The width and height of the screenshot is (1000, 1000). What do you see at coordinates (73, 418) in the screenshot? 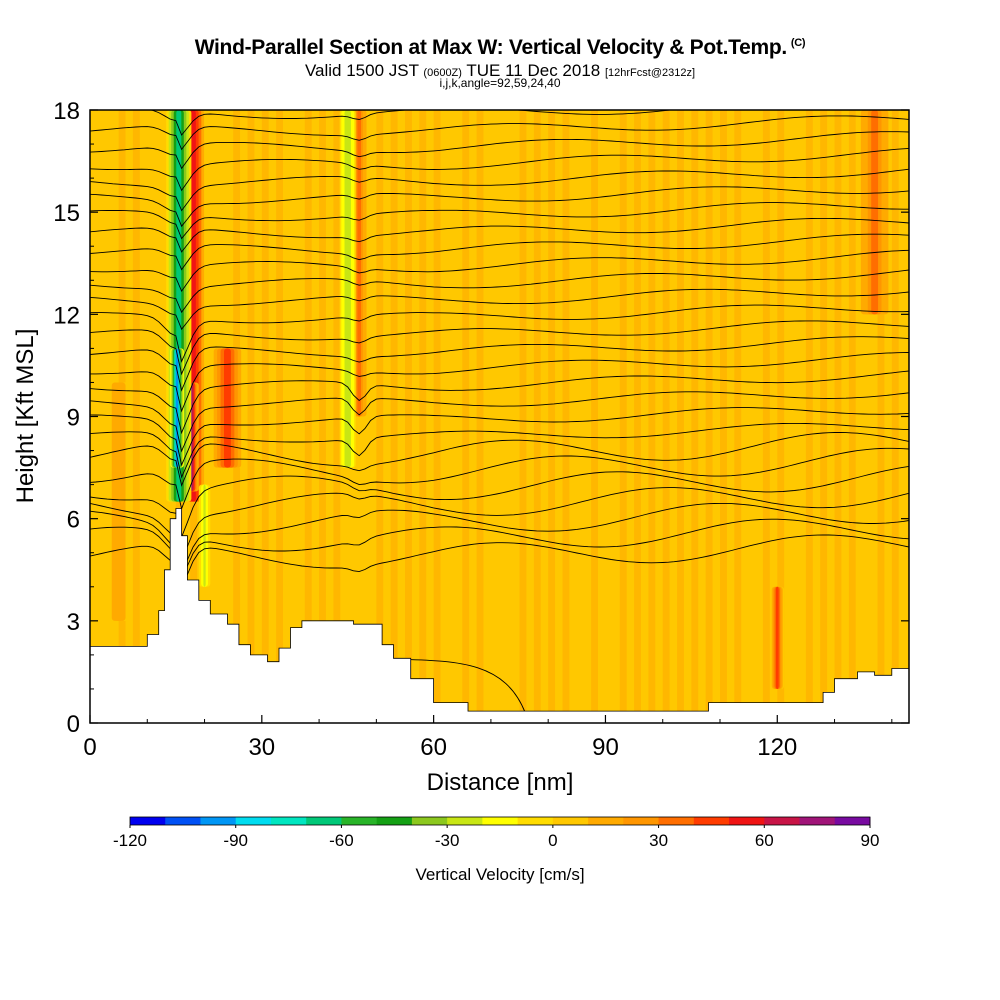
I see `y-tick-label: 9` at bounding box center [73, 418].